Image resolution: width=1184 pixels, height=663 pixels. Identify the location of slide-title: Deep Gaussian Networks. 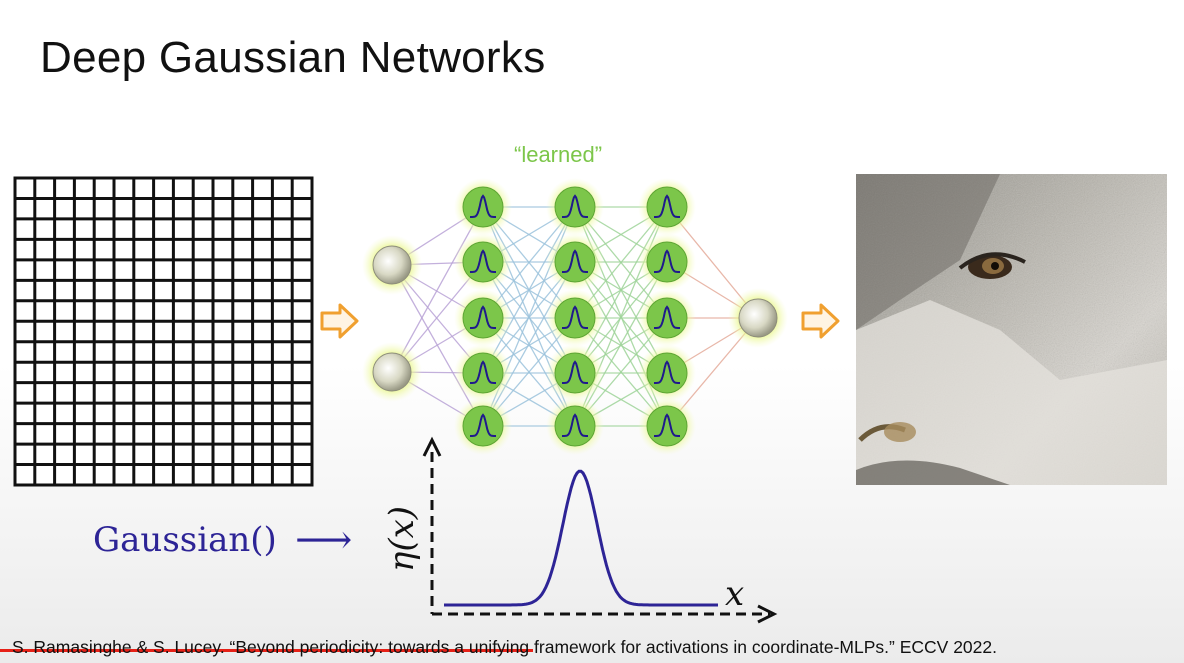
(293, 57).